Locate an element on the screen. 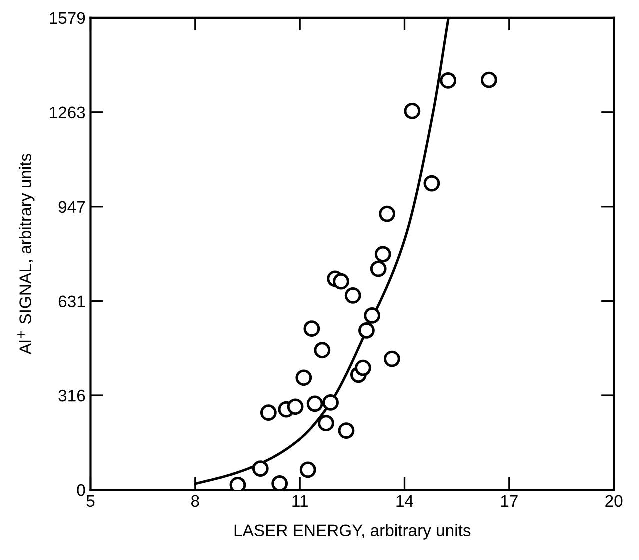 This screenshot has width=639, height=560. x-tick-label: 20 is located at coordinates (614, 501).